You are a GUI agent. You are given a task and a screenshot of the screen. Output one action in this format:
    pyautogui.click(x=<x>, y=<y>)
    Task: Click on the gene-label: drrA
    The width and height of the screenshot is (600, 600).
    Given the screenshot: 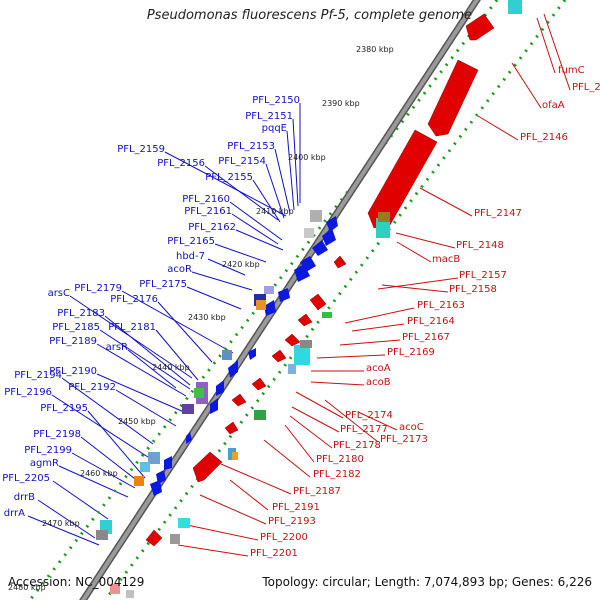 What is the action you would take?
    pyautogui.click(x=14, y=513)
    